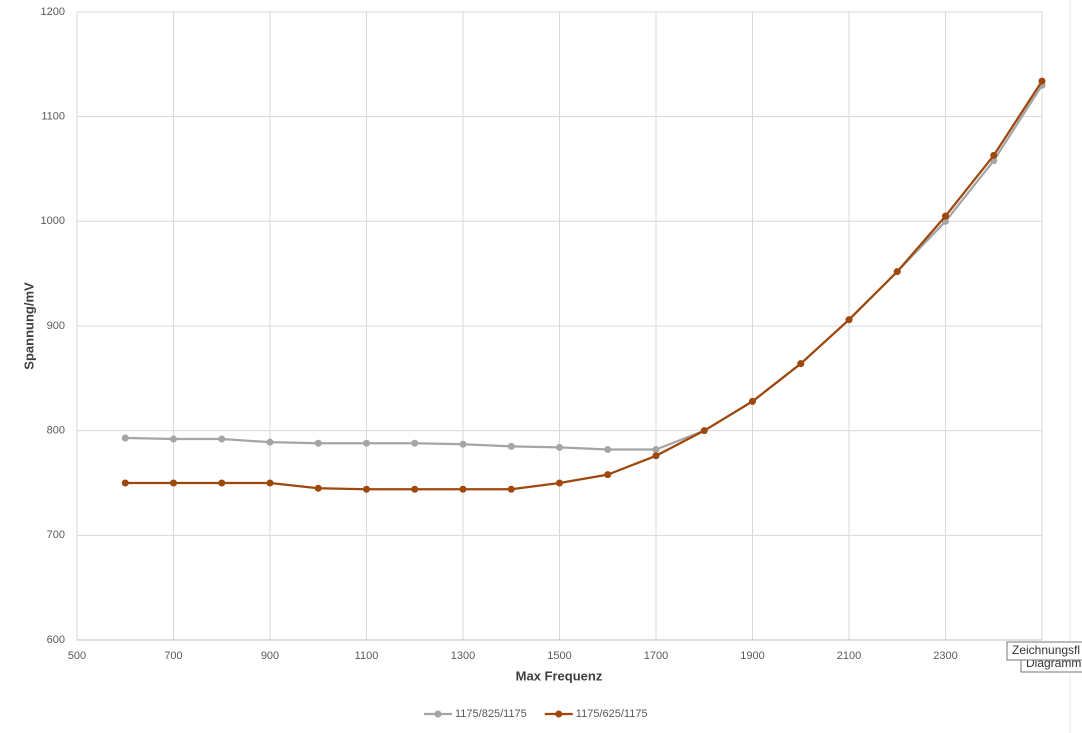 The image size is (1082, 733). I want to click on legend: 1175/825/1175 1175/625/1175, so click(536, 714).